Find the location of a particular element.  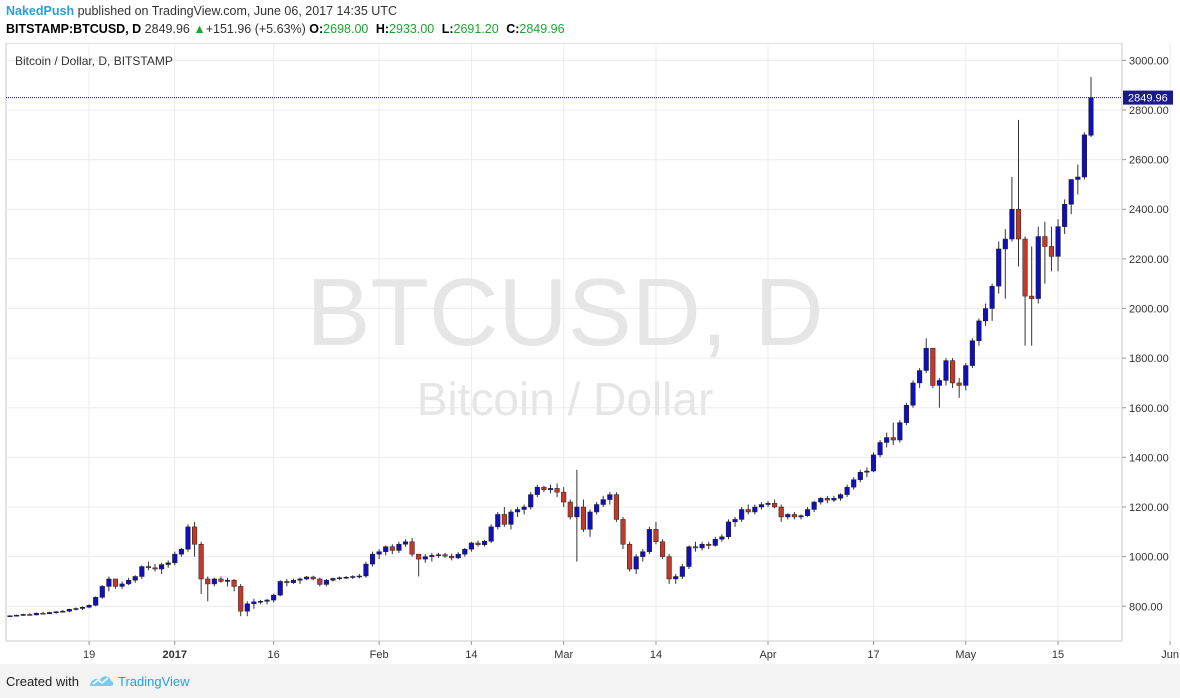

author-link: NakedPush is located at coordinates (40, 11).